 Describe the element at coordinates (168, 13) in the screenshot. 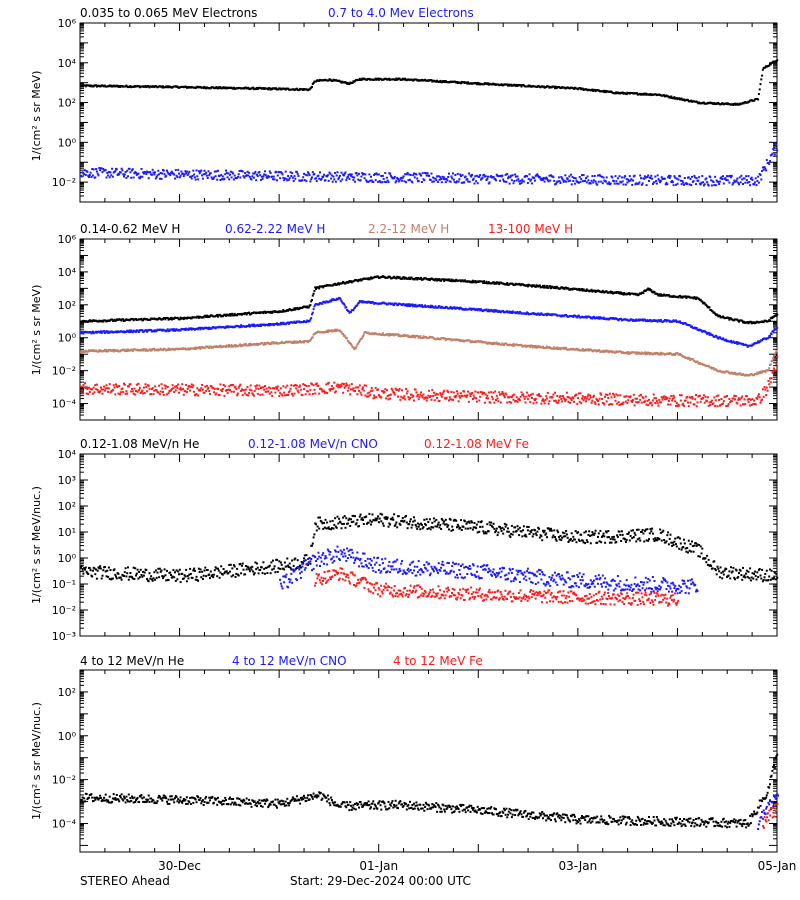

I see `legend-electrons-low: 0.035 to 0.065 MeV Electrons` at that location.